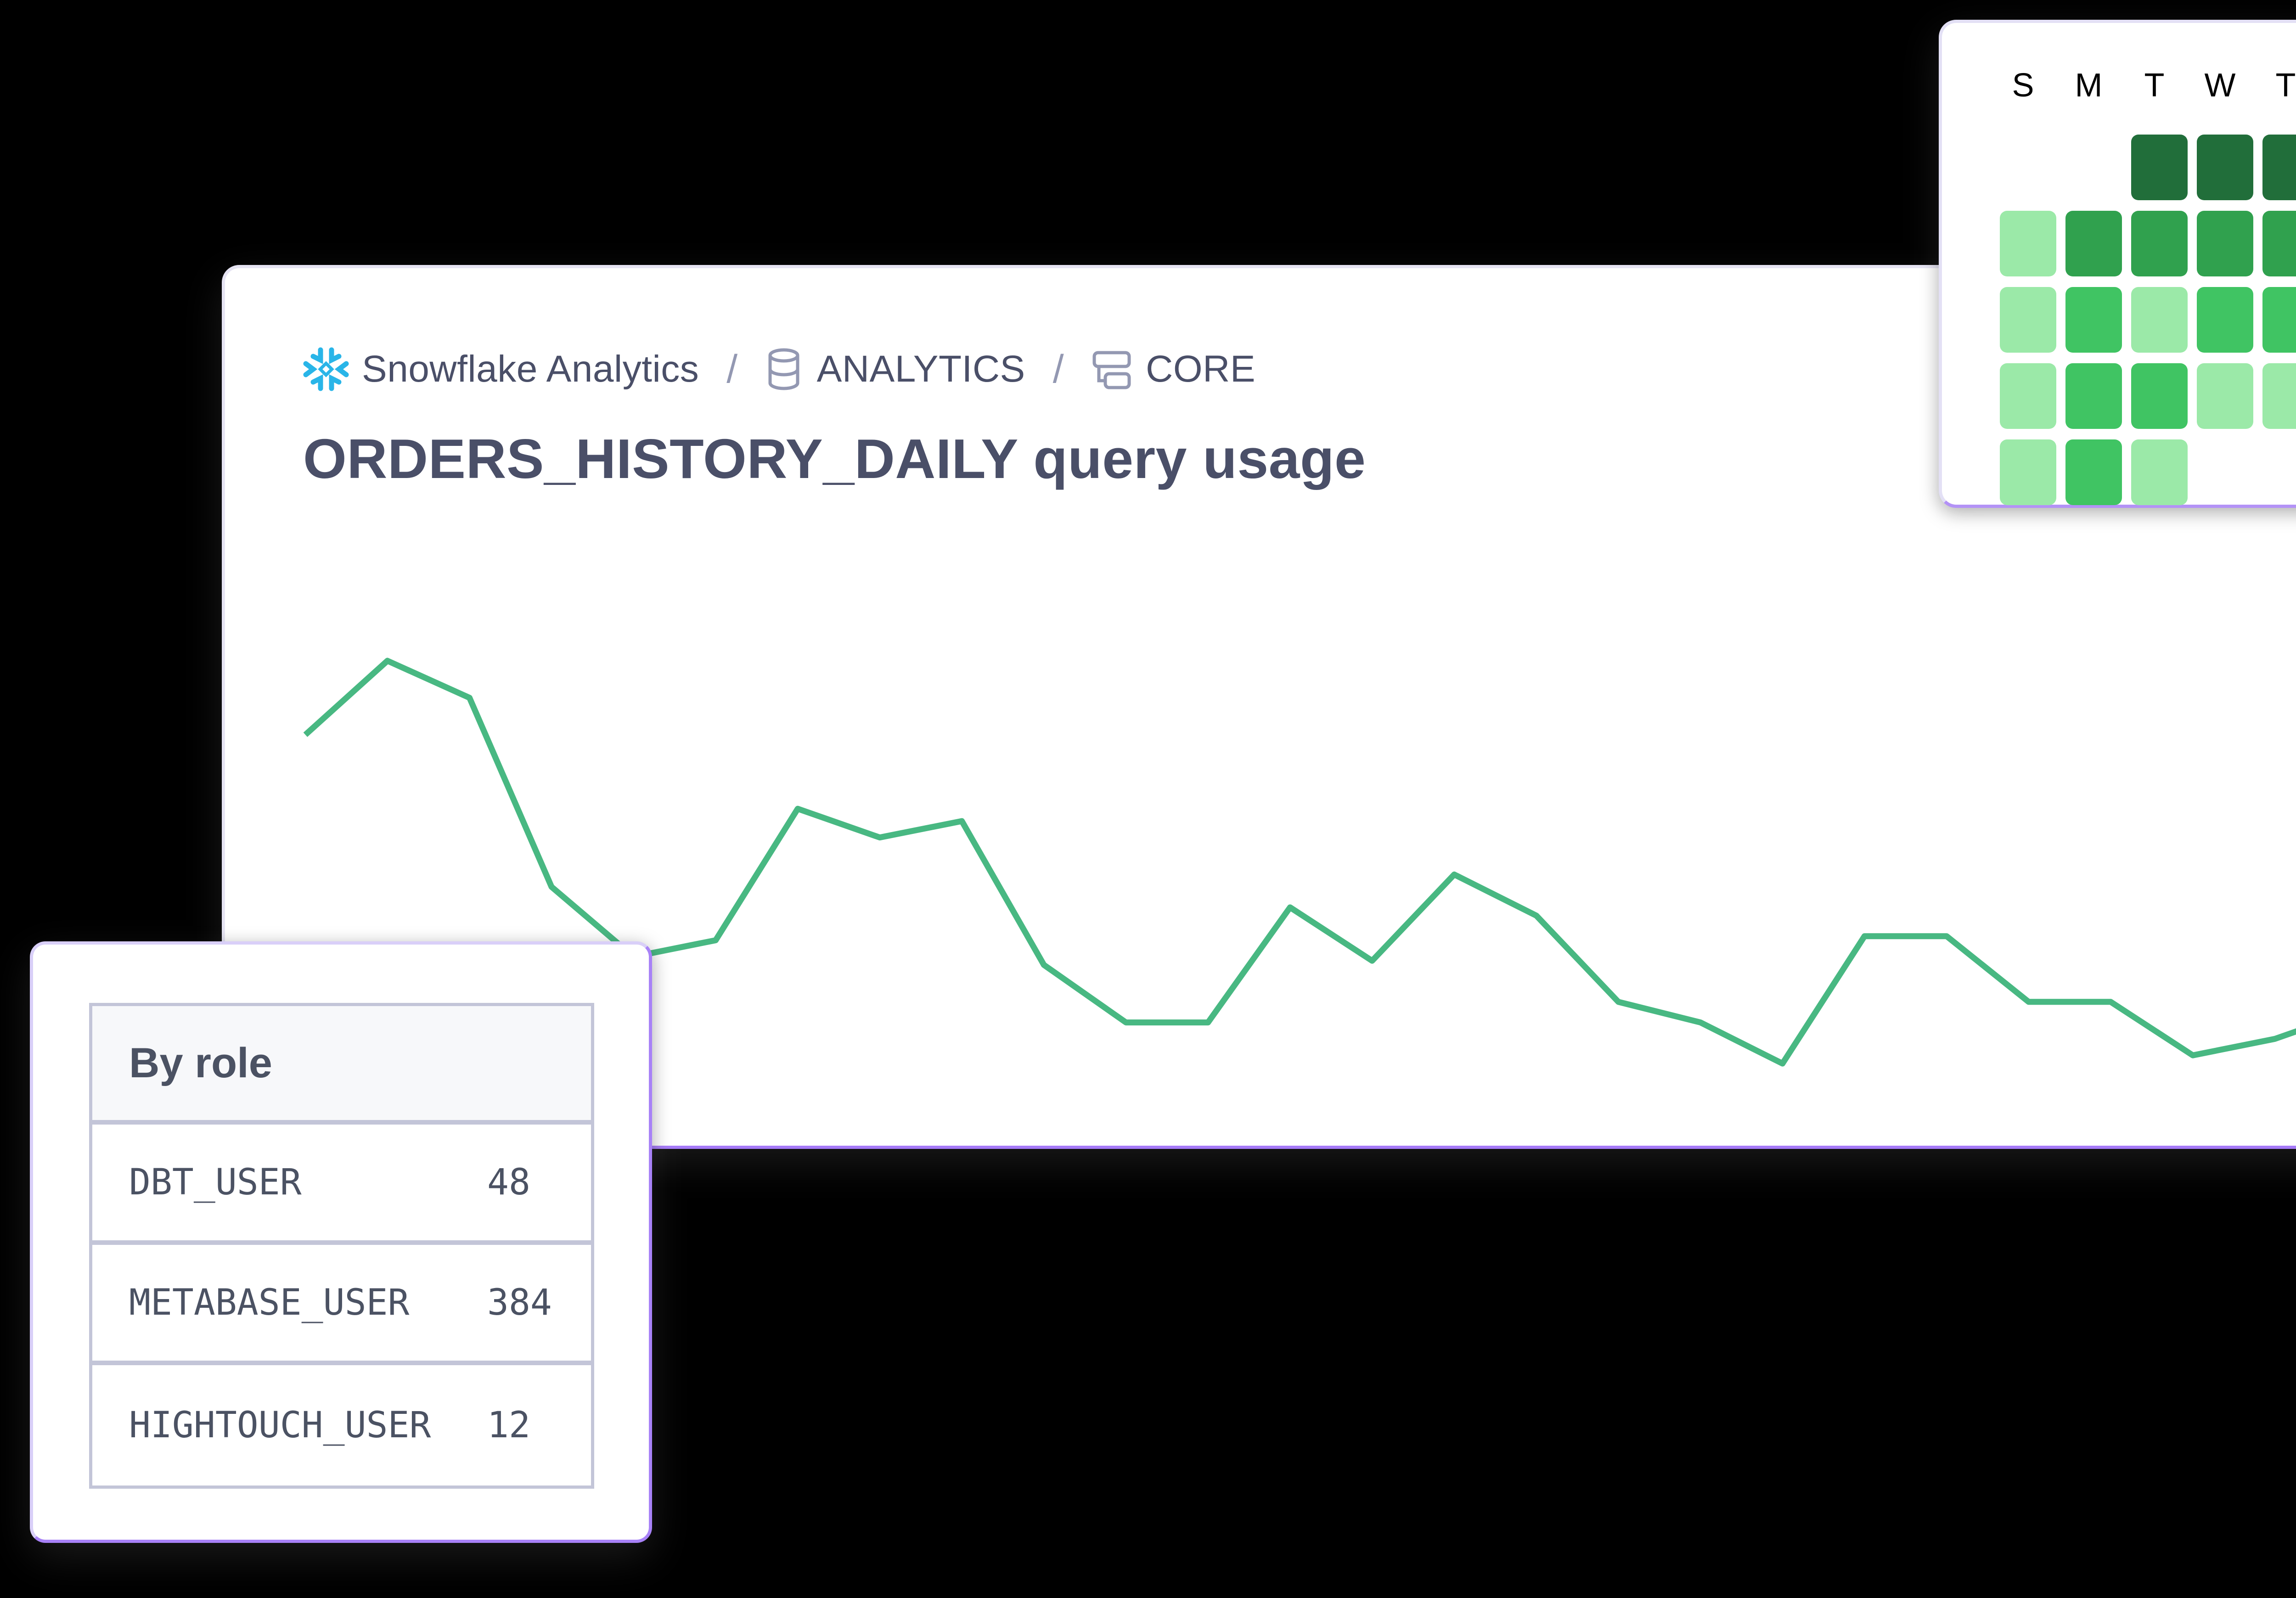  What do you see at coordinates (341, 1185) in the screenshot?
I see `table-row: DBT_USER 48` at bounding box center [341, 1185].